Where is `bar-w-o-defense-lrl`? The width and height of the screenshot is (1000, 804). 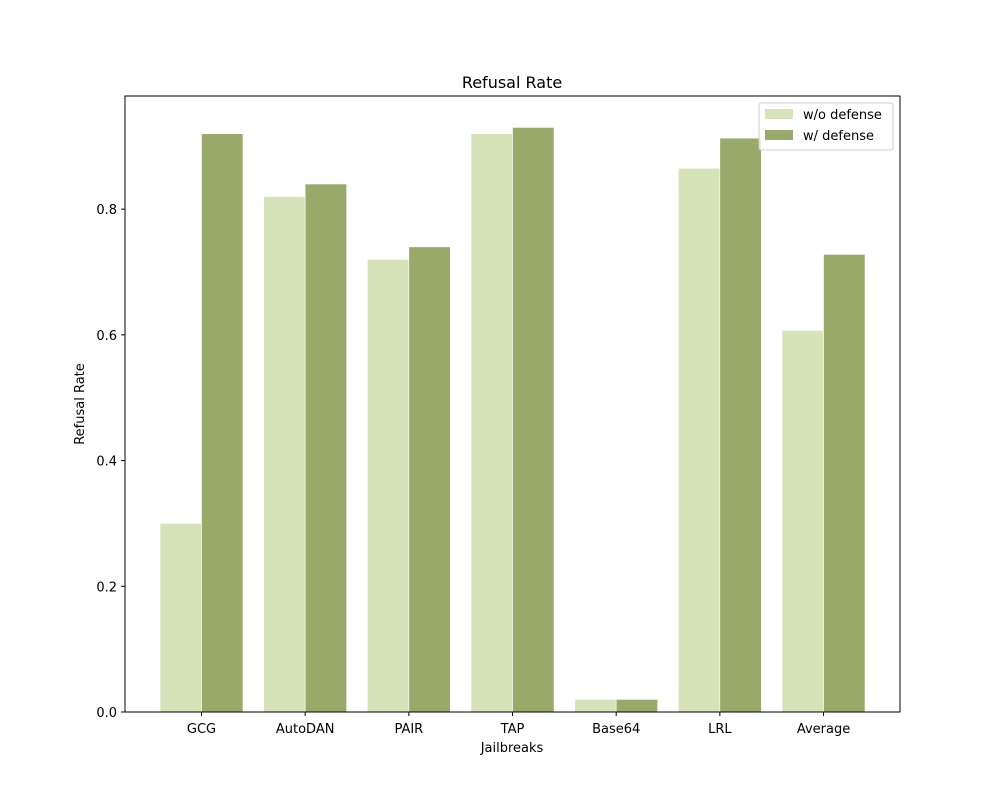
bar-w-o-defense-lrl is located at coordinates (699, 440).